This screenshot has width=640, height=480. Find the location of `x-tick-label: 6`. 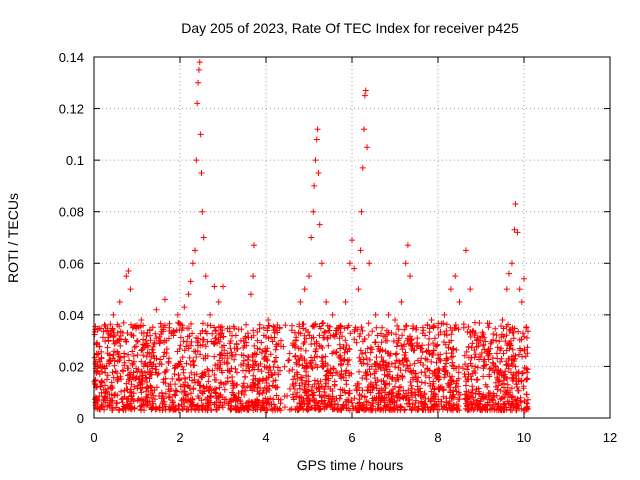

x-tick-label: 6 is located at coordinates (351, 437).